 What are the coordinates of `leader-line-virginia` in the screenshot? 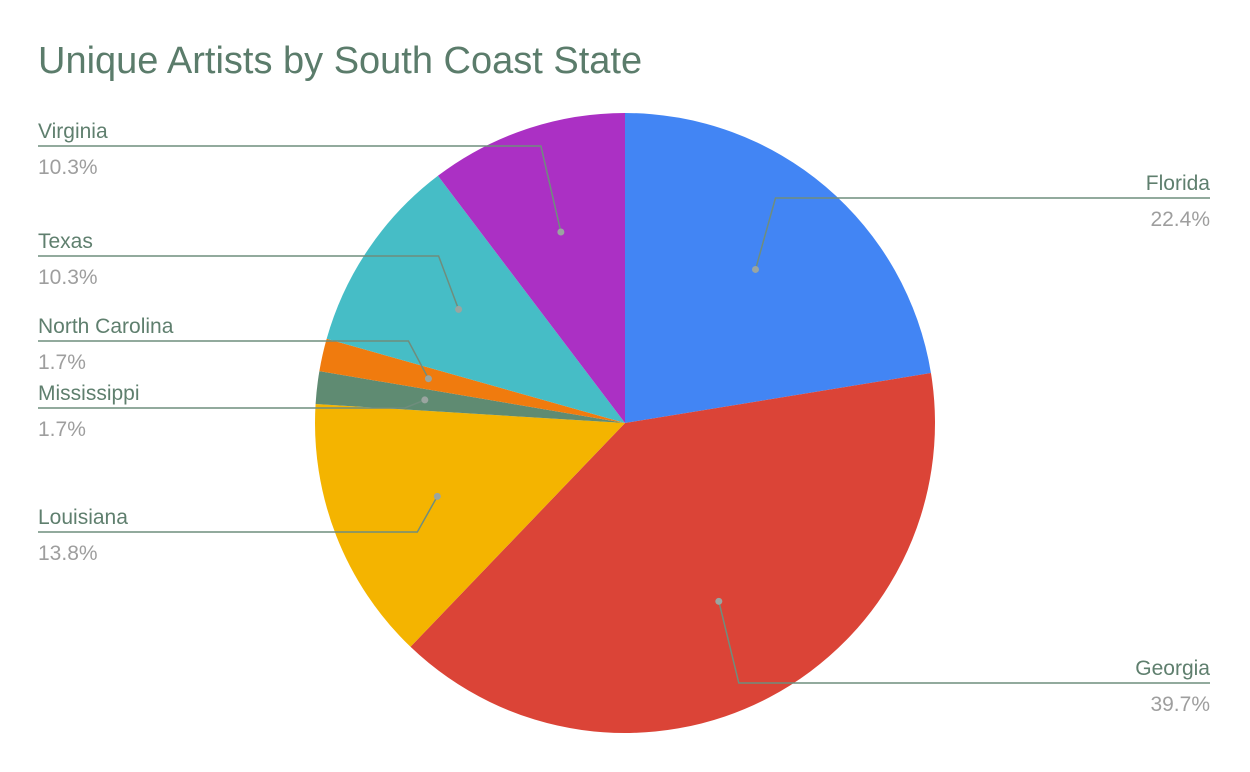 It's located at (300, 189).